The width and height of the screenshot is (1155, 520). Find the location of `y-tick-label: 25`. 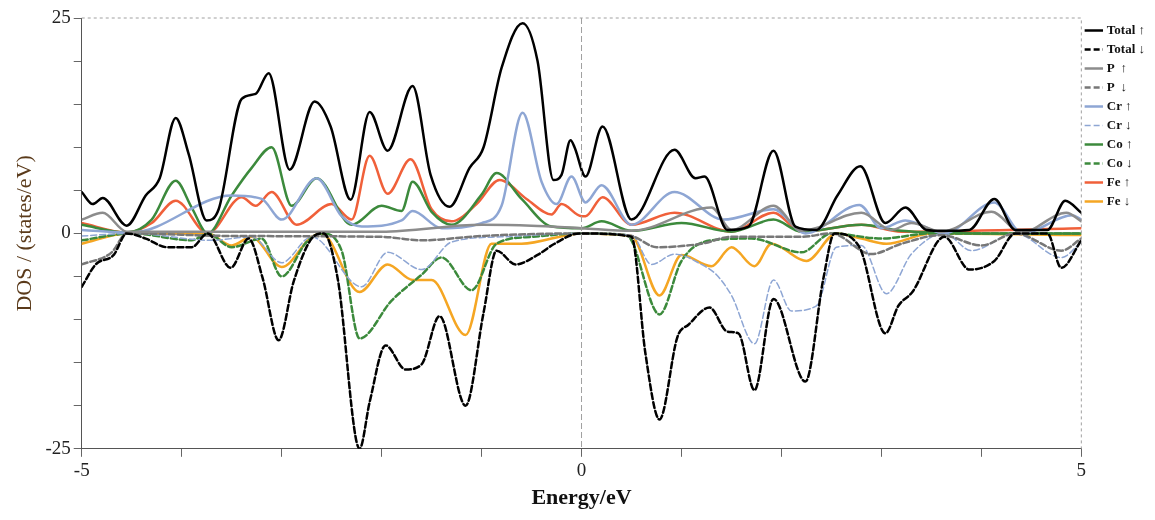

y-tick-label: 25 is located at coordinates (61, 16).